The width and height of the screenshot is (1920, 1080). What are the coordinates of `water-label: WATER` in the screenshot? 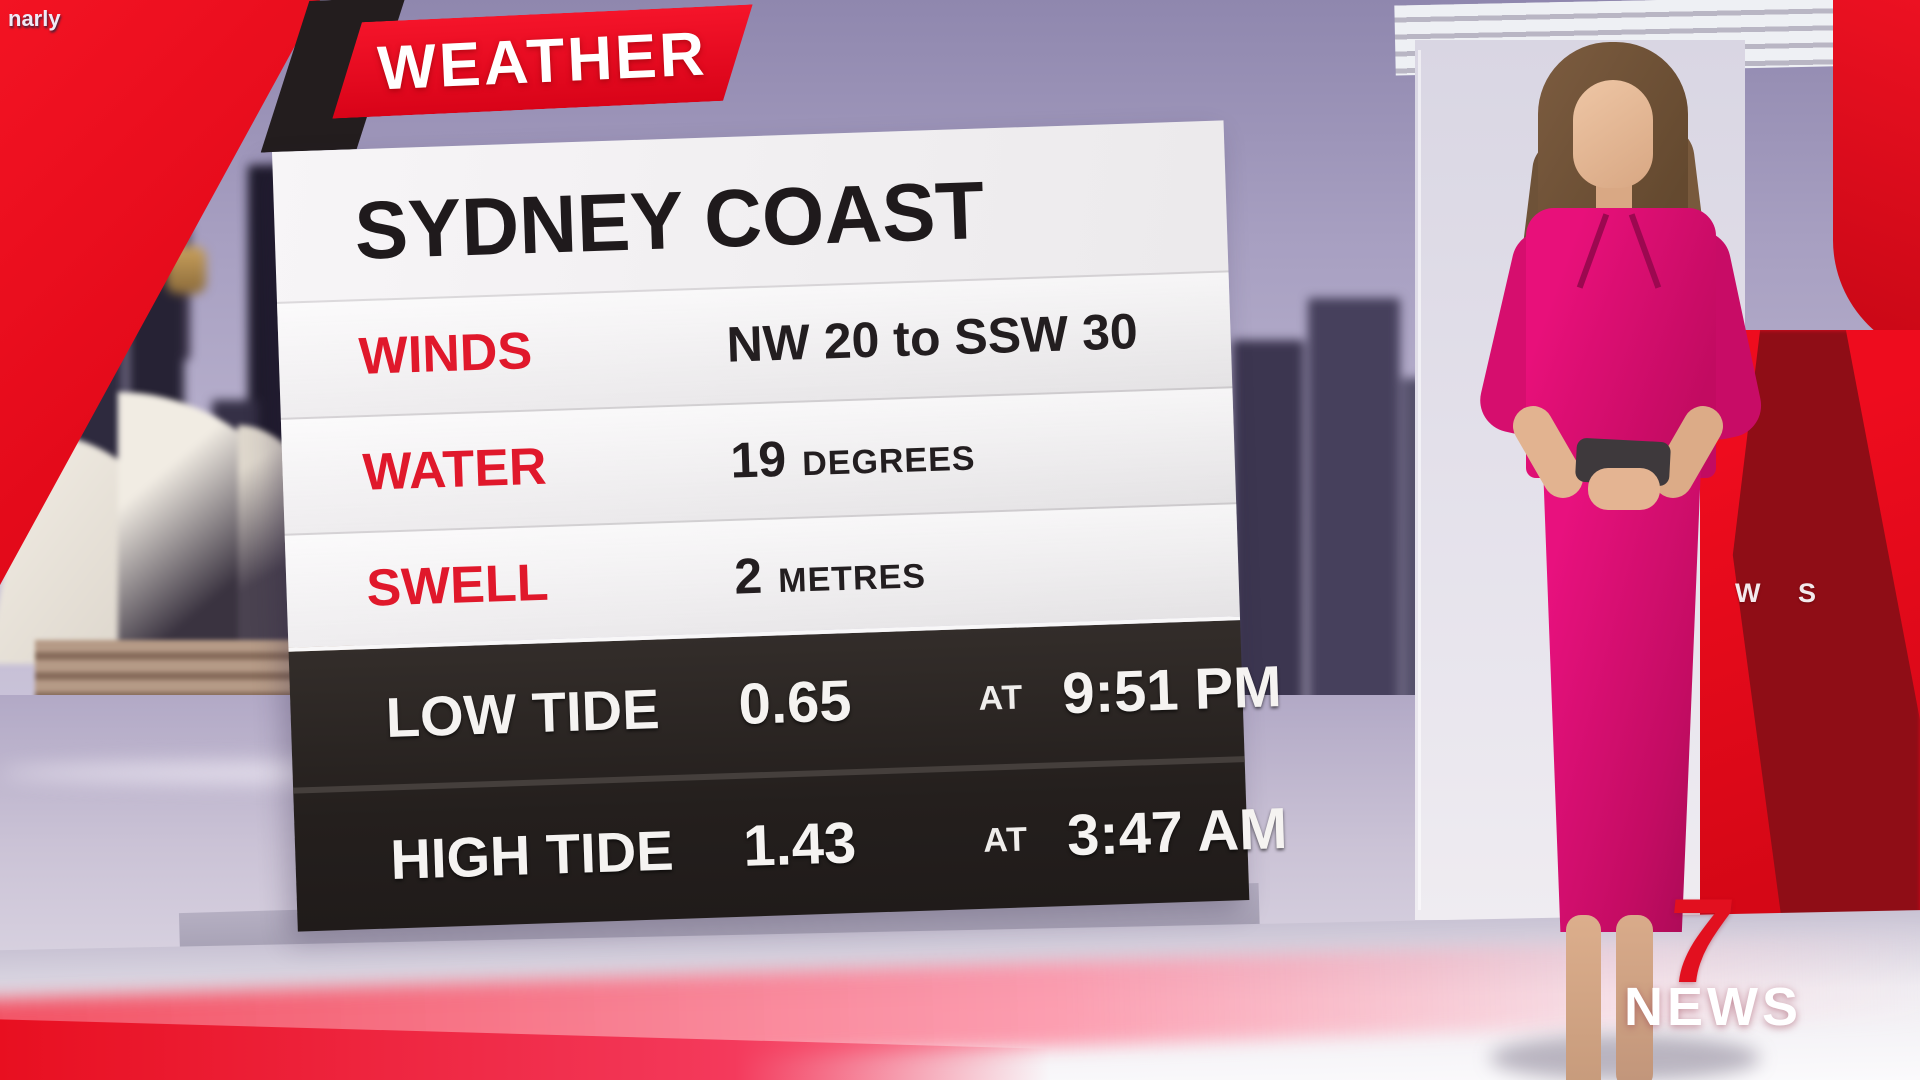 It's located at (454, 469).